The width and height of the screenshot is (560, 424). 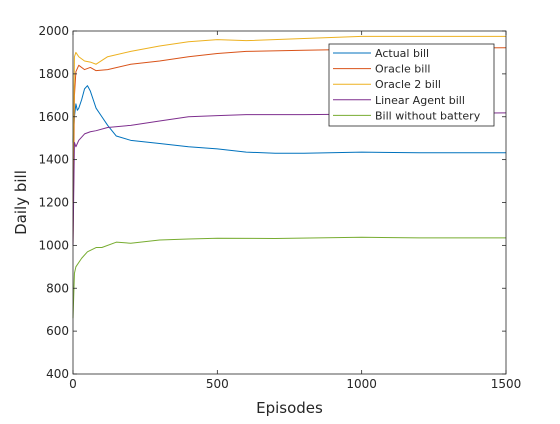 I want to click on legend-box, so click(x=411, y=85).